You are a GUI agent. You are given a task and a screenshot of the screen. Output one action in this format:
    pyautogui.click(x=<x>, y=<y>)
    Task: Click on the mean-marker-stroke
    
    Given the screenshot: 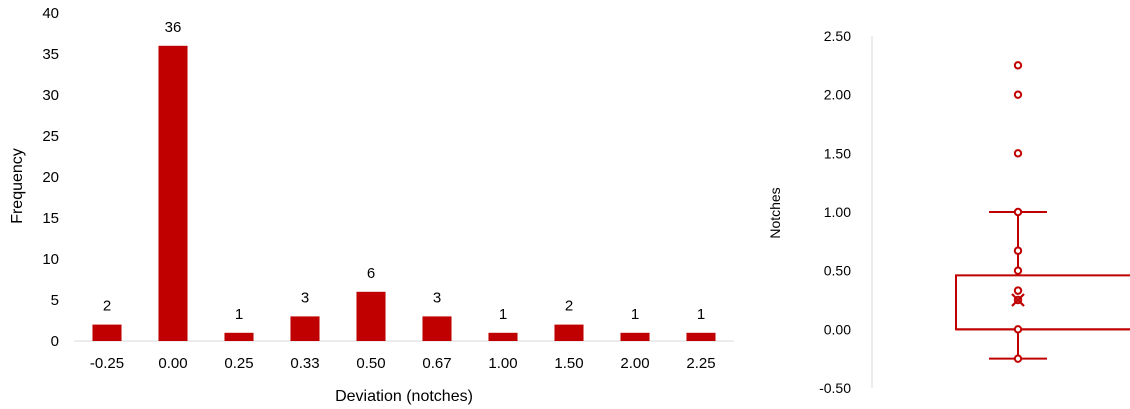 What is the action you would take?
    pyautogui.click(x=1018, y=300)
    